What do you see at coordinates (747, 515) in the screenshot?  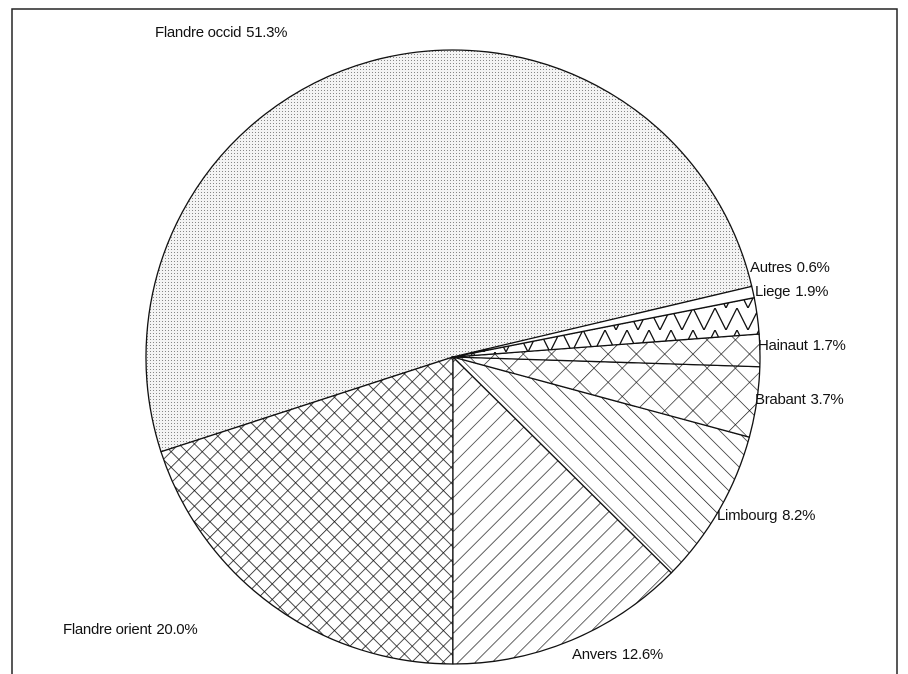 I see `category-label: Limbourg` at bounding box center [747, 515].